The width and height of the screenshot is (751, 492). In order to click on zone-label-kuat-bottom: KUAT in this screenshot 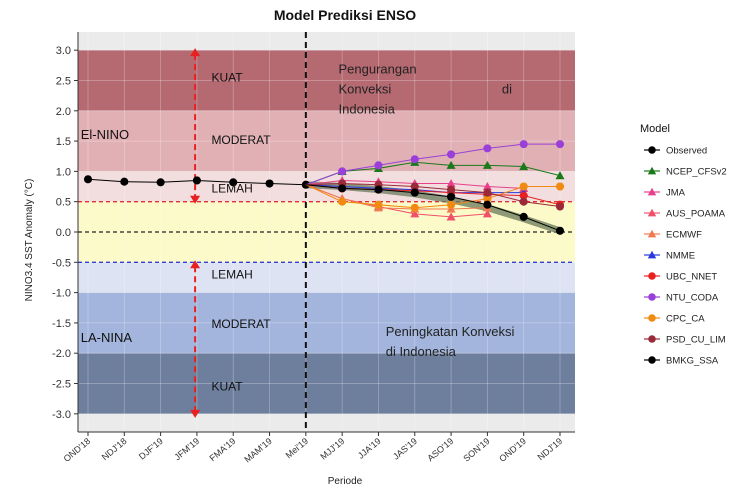, I will do `click(227, 387)`.